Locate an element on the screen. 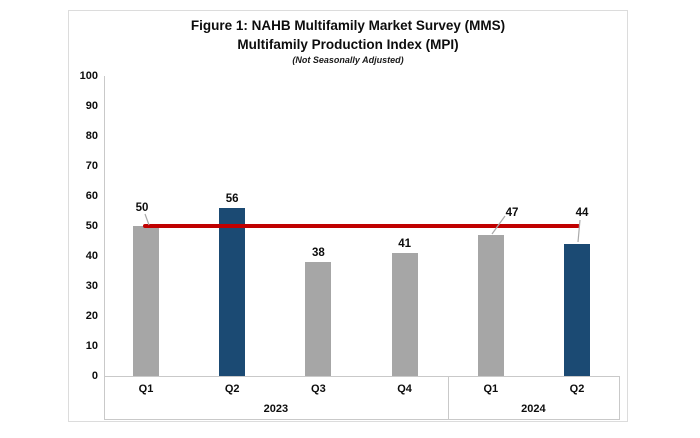 The image size is (700, 438). bar-value-label: 50 is located at coordinates (142, 208).